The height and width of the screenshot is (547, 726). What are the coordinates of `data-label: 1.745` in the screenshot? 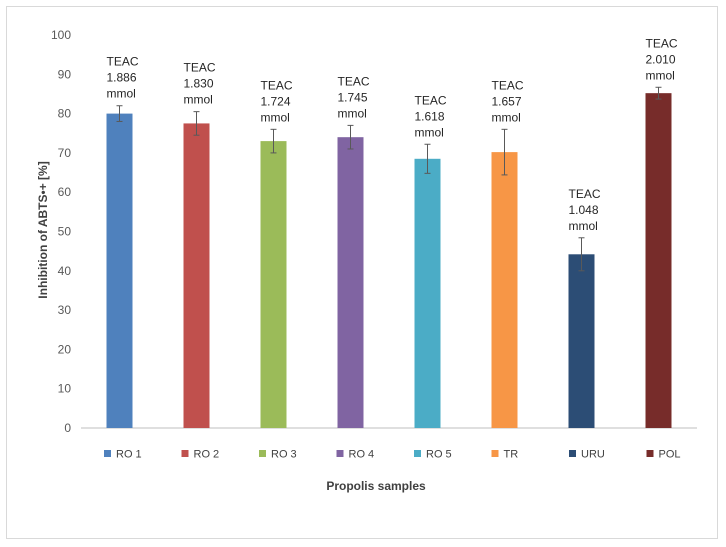 It's located at (353, 97).